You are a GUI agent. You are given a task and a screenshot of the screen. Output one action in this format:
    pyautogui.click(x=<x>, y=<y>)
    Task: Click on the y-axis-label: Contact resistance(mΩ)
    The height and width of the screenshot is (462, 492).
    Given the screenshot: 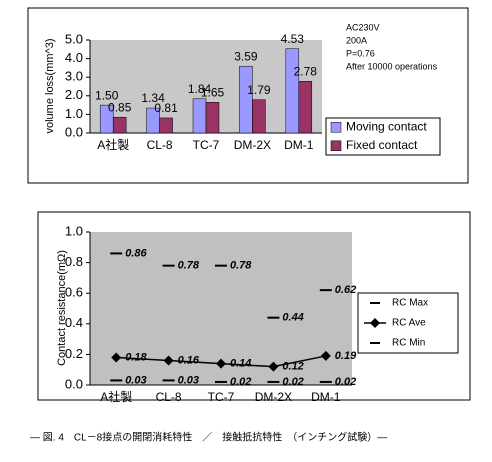 What is the action you would take?
    pyautogui.click(x=62, y=308)
    